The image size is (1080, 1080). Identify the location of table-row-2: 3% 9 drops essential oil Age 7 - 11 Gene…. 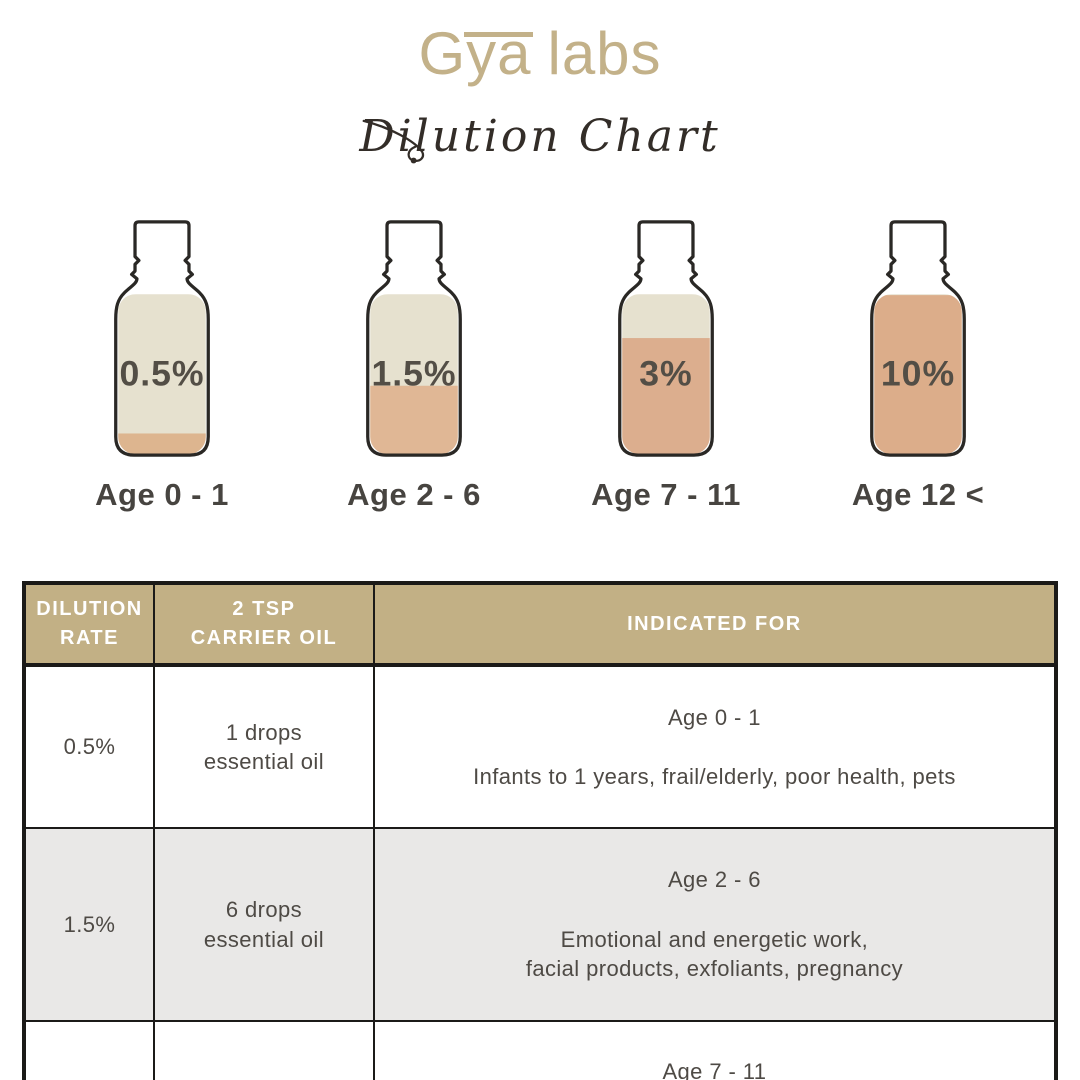
(540, 1049).